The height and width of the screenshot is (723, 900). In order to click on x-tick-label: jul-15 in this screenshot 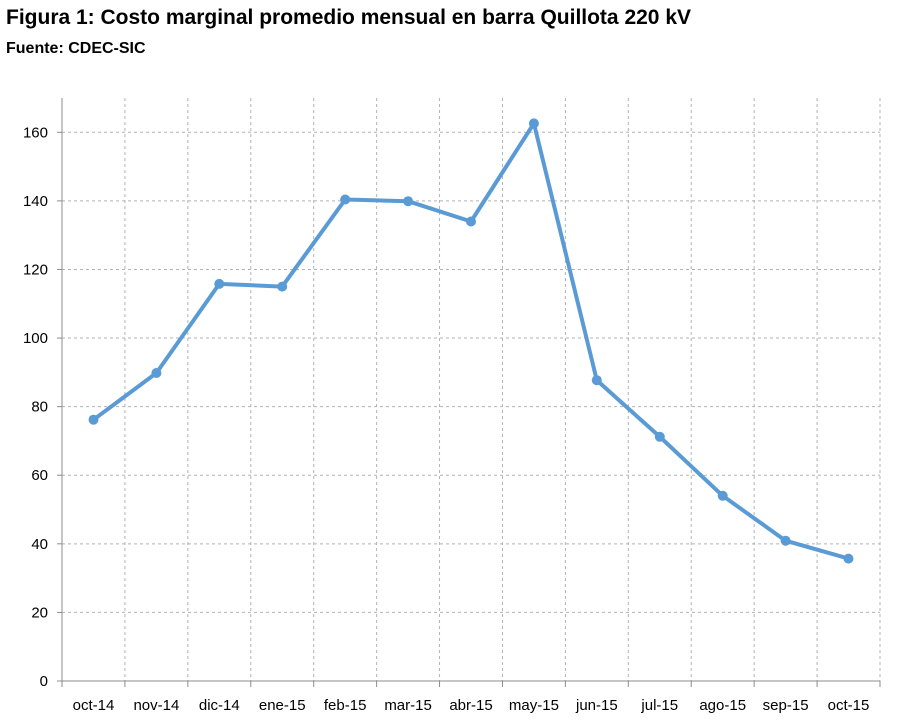, I will do `click(659, 705)`.